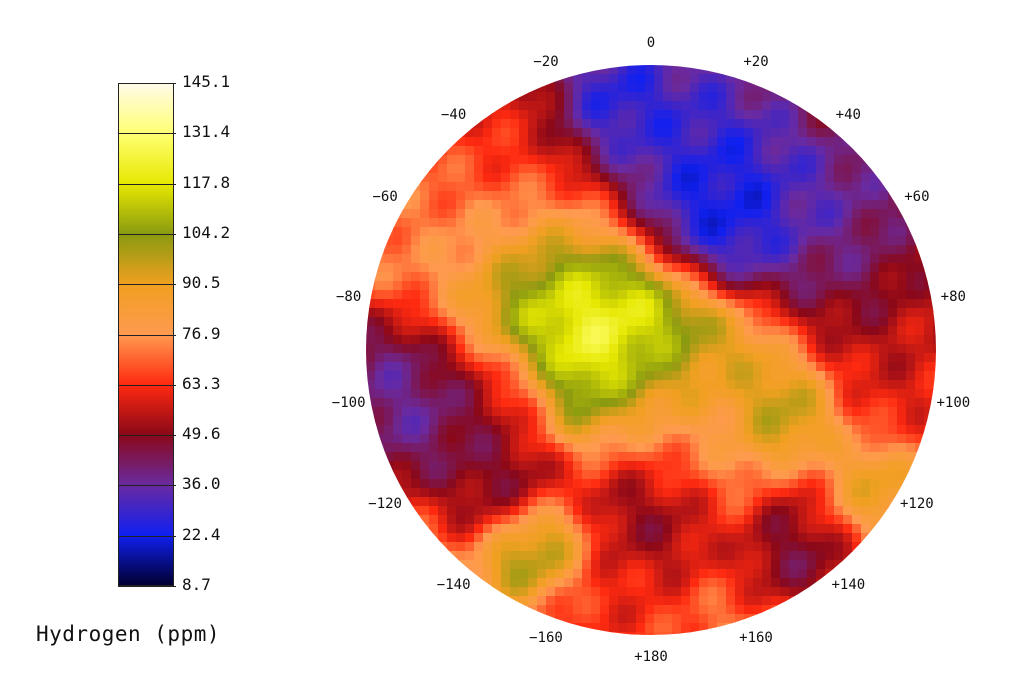 The width and height of the screenshot is (1024, 683). I want to click on colorbar-tick-label: 131.4, so click(206, 132).